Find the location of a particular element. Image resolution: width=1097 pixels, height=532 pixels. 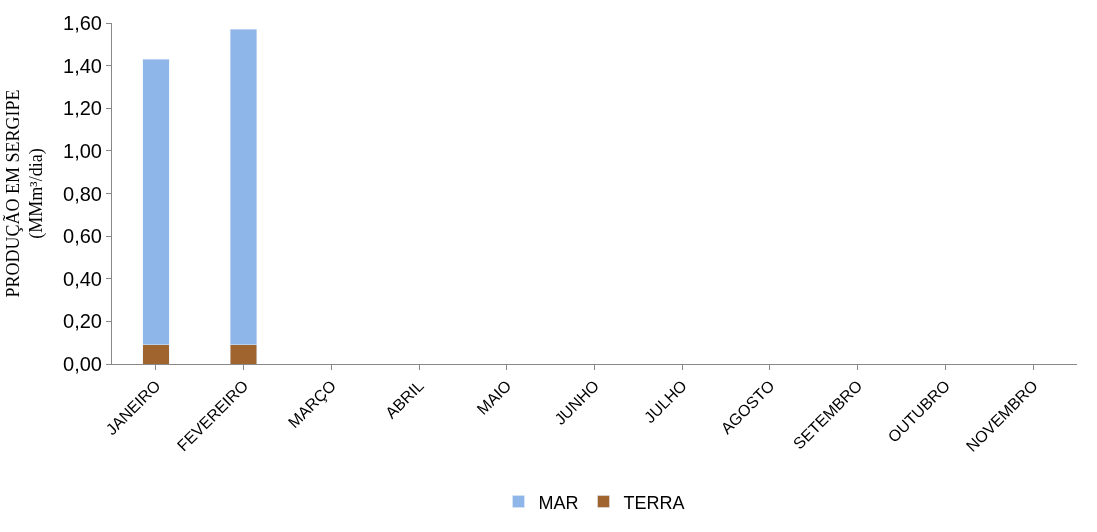

legend-label: TERRA is located at coordinates (654, 502).